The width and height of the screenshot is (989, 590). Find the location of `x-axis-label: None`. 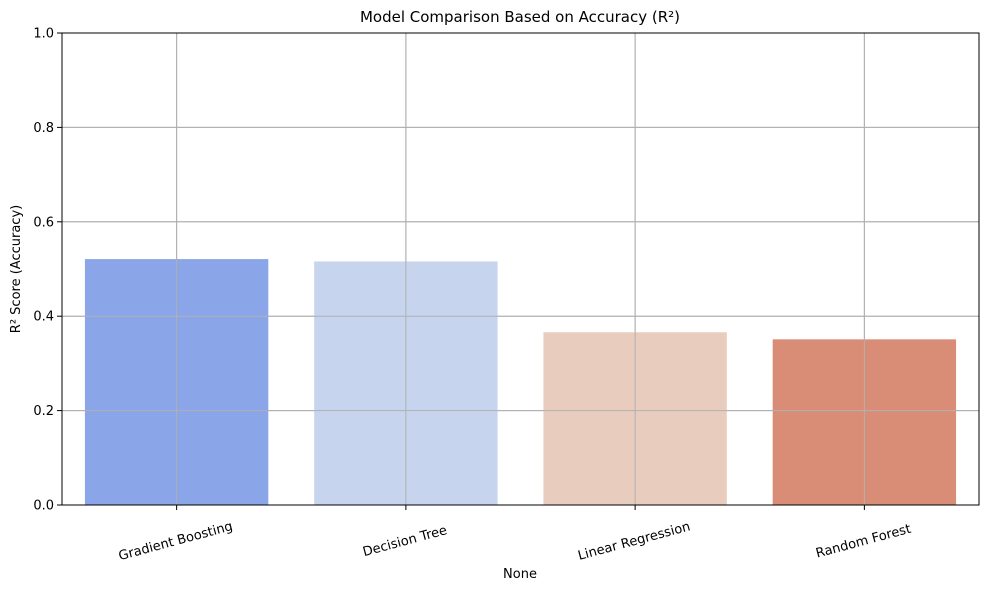

x-axis-label: None is located at coordinates (520, 574).